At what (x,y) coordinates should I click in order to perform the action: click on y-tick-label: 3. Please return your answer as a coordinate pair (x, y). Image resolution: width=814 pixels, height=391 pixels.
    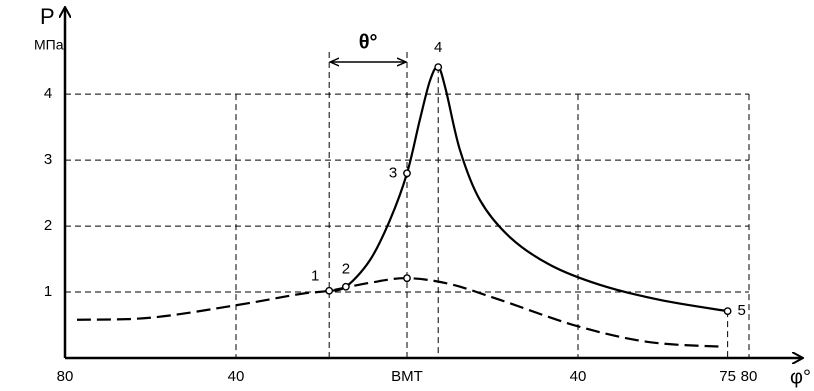
    Looking at the image, I should click on (48, 159).